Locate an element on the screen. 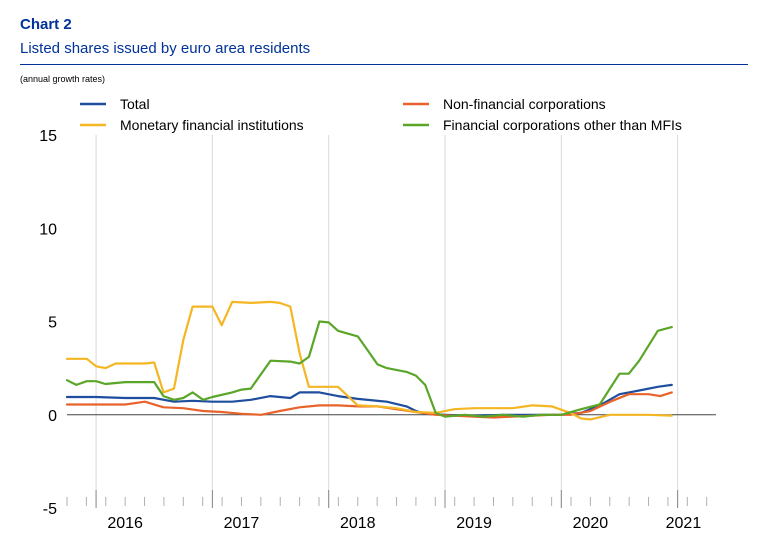  y-tick-label: 10 is located at coordinates (48, 229).